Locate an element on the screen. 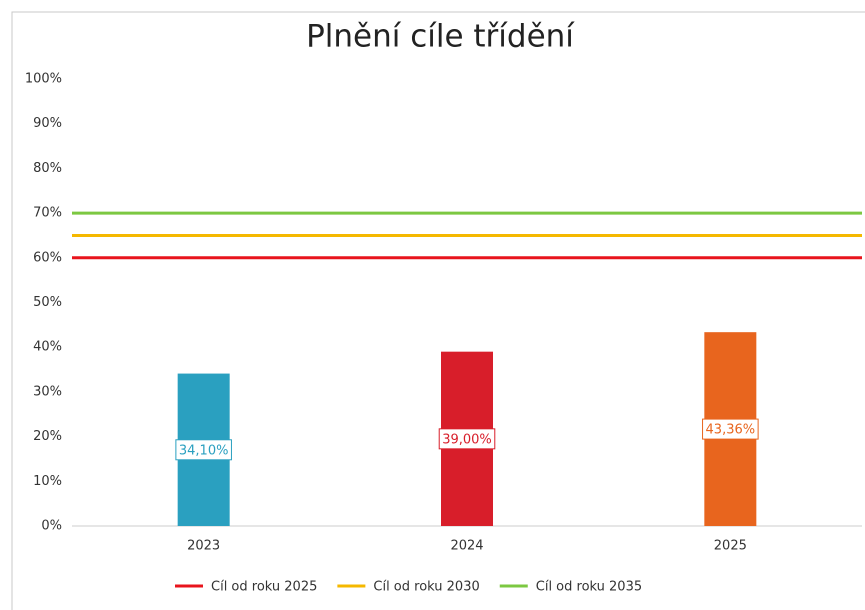 This screenshot has height=610, width=865. value-label: 34,10% is located at coordinates (204, 450).